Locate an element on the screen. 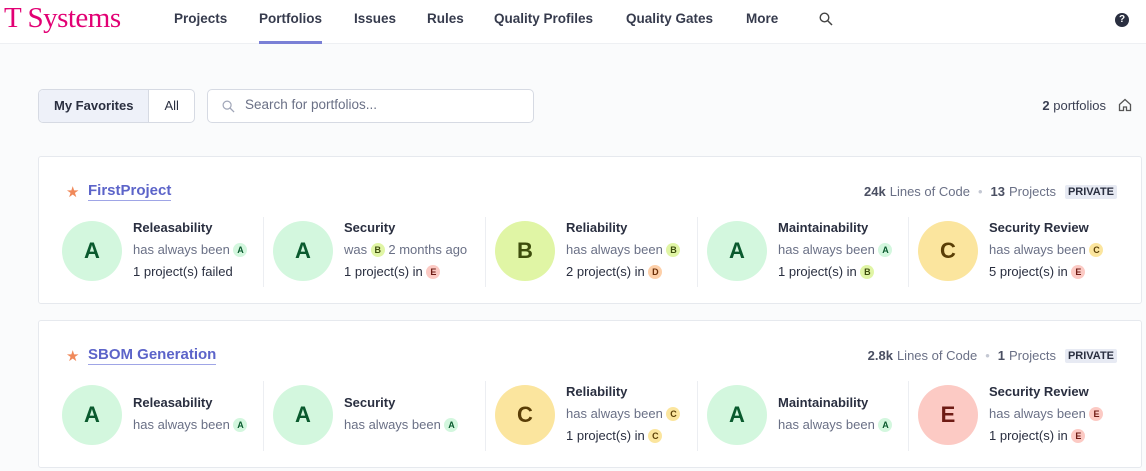 This screenshot has height=471, width=1146. nav-more: More is located at coordinates (762, 18).